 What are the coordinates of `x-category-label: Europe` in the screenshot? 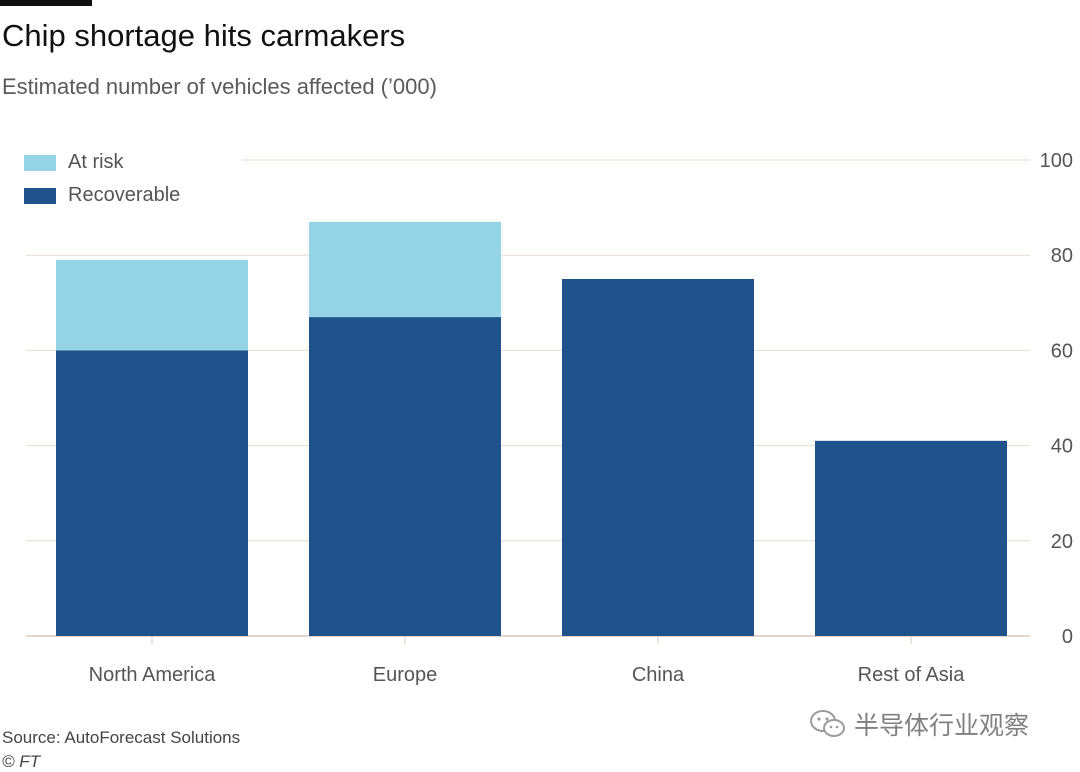 It's located at (405, 675).